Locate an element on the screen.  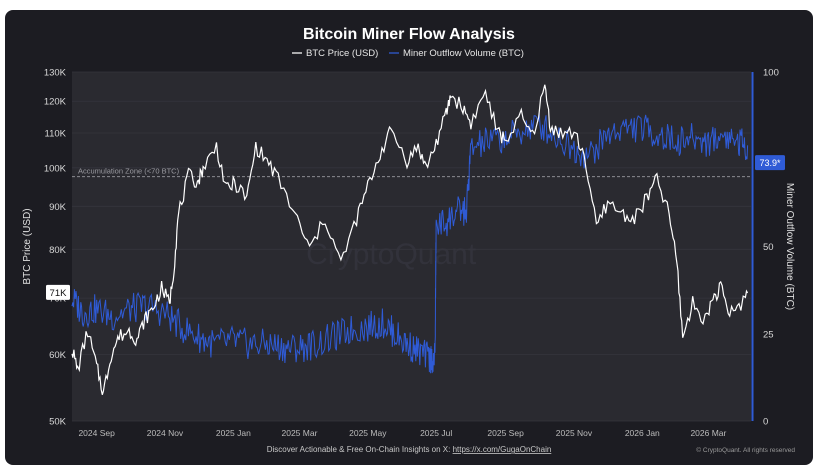
y-left-tick-label: 80K is located at coordinates (58, 250).